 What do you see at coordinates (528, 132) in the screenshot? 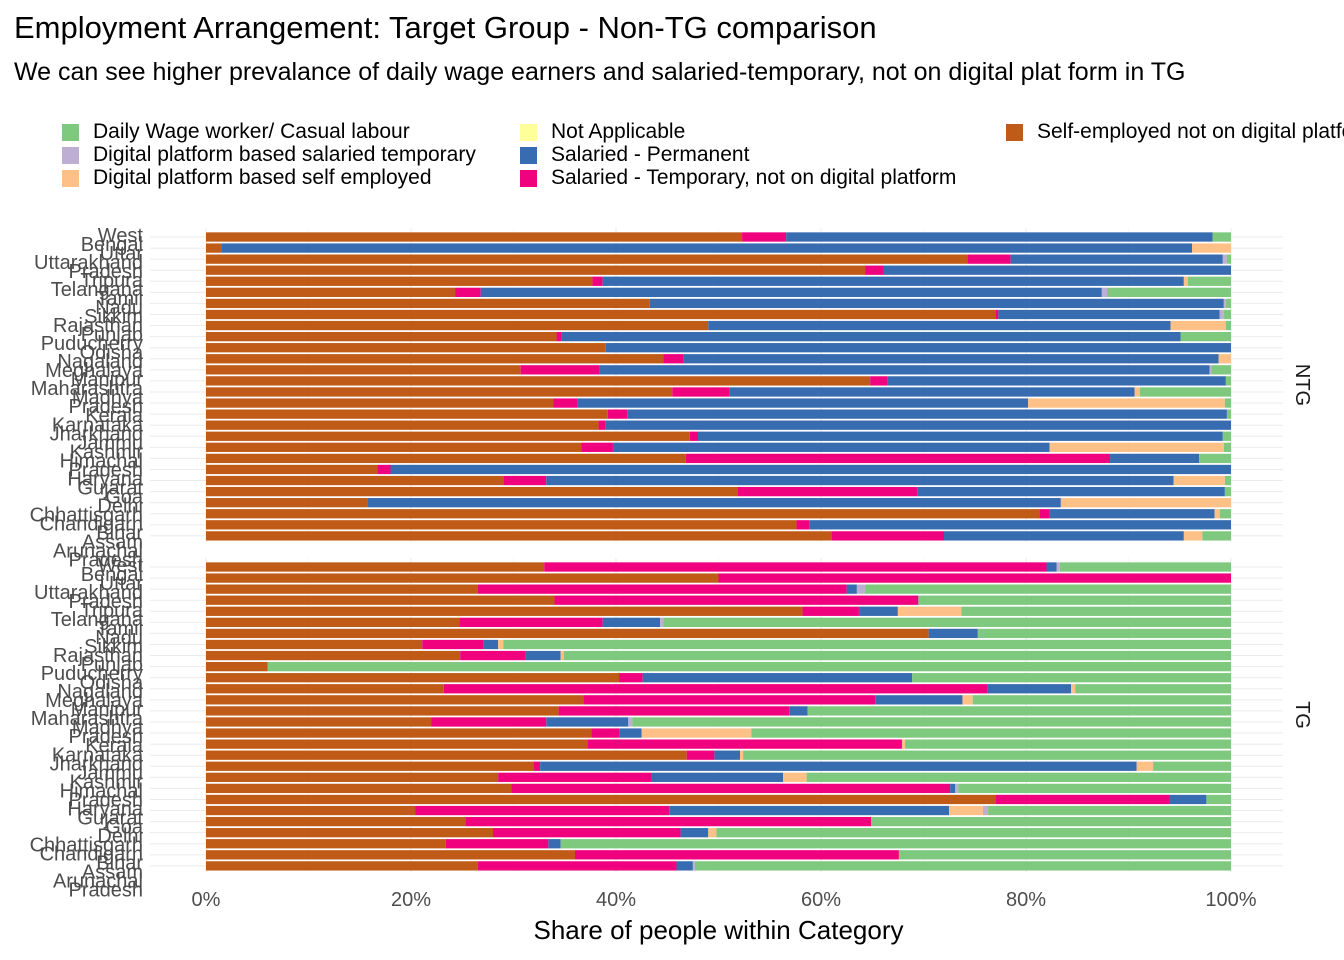
I see `legend-key-not-applicable` at bounding box center [528, 132].